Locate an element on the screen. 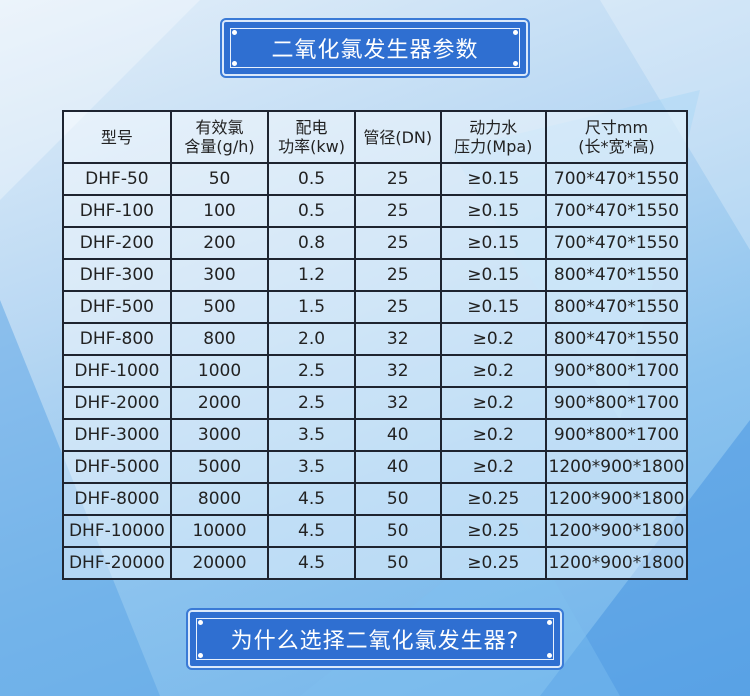  table-cell: DHF-2000 is located at coordinates (117, 403).